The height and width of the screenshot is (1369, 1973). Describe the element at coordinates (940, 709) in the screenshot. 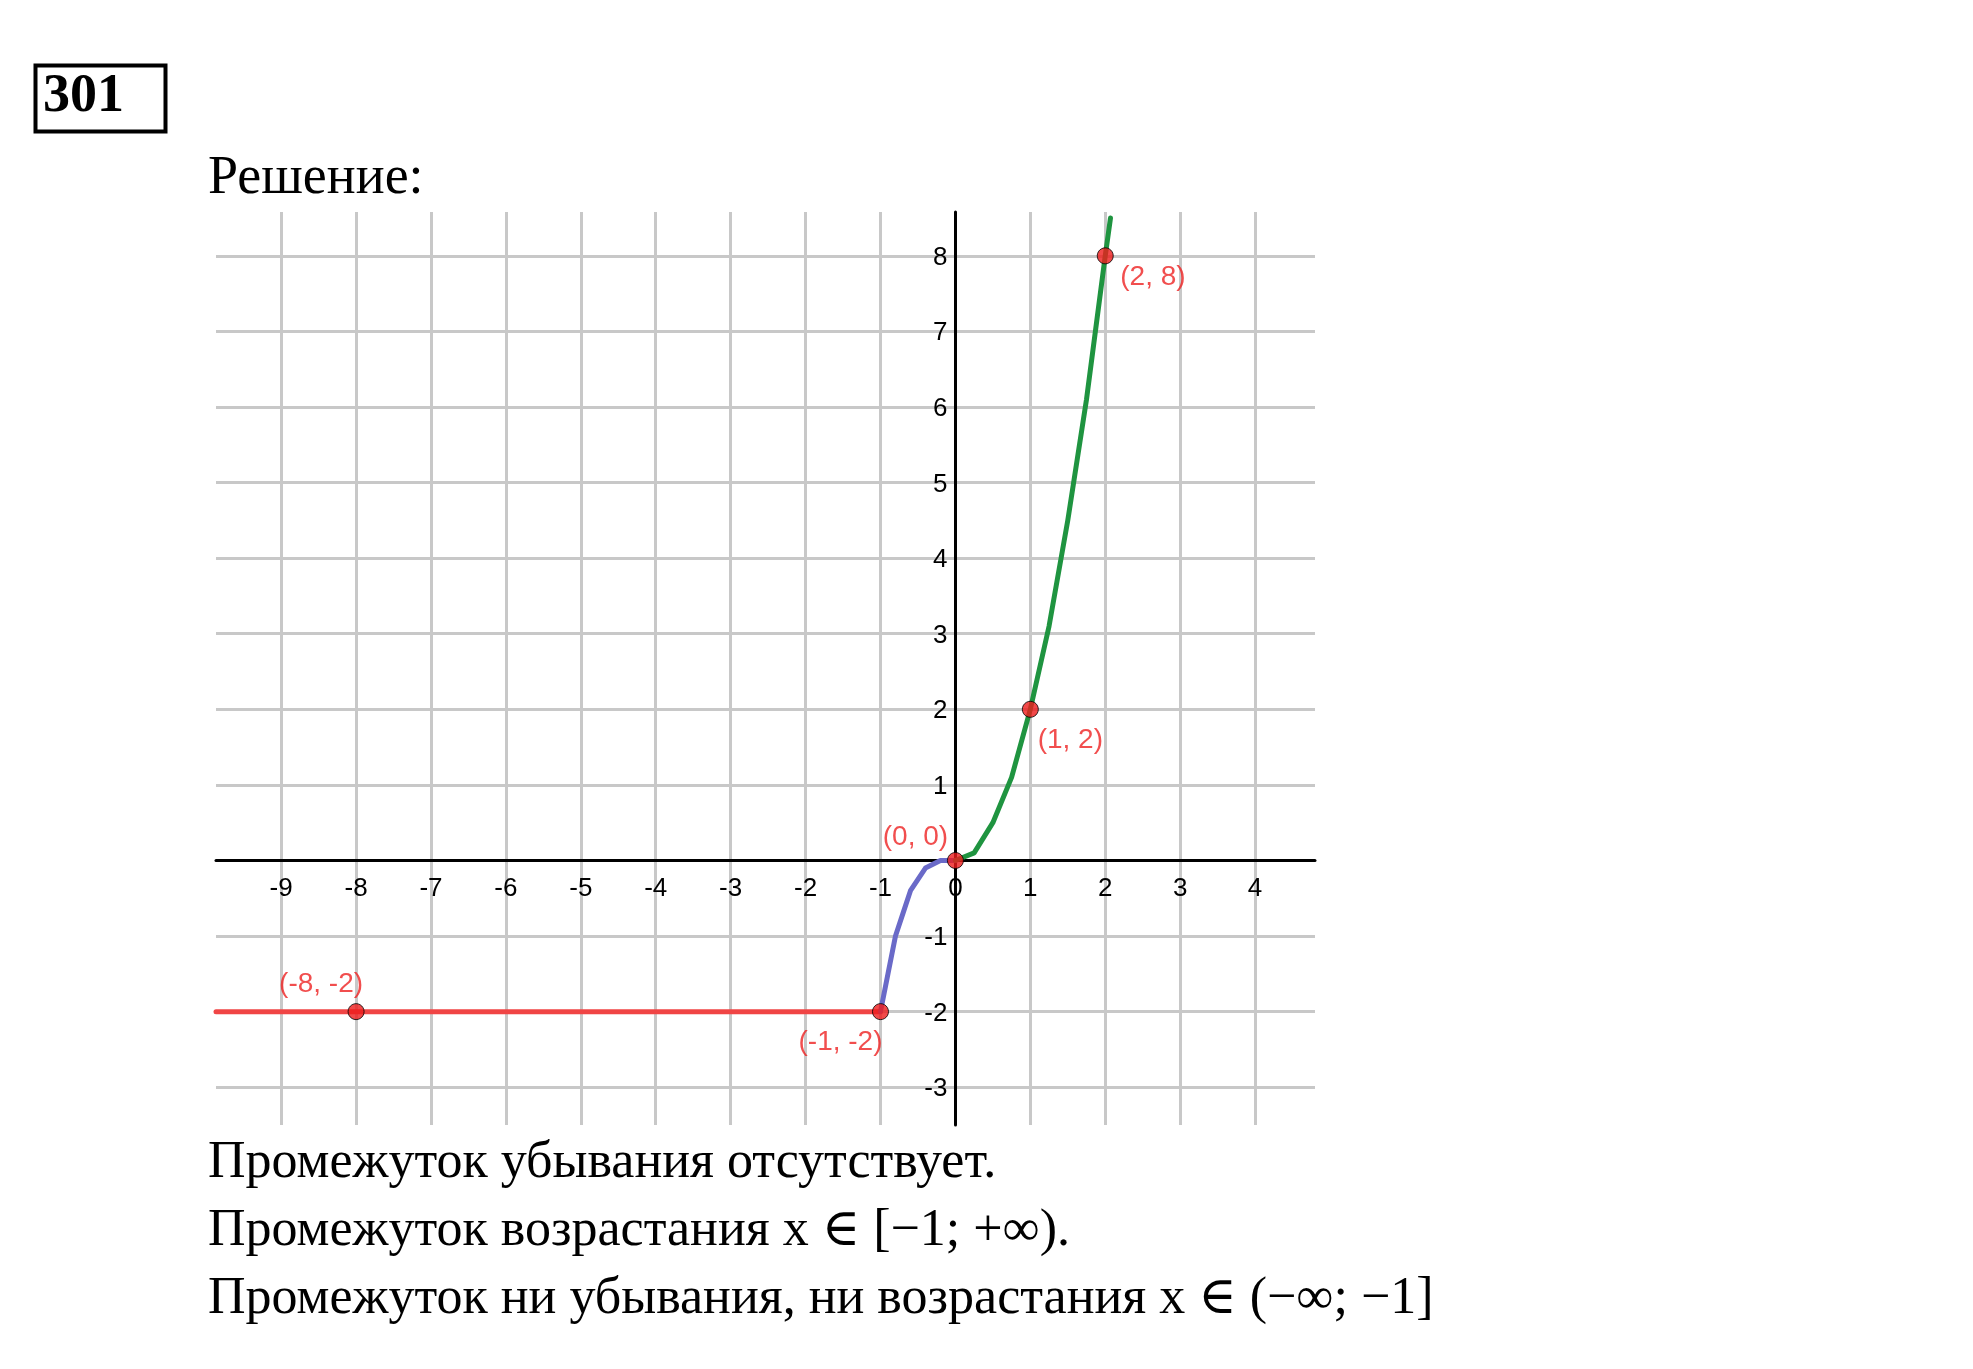

I see `y-tick-label: 2` at that location.